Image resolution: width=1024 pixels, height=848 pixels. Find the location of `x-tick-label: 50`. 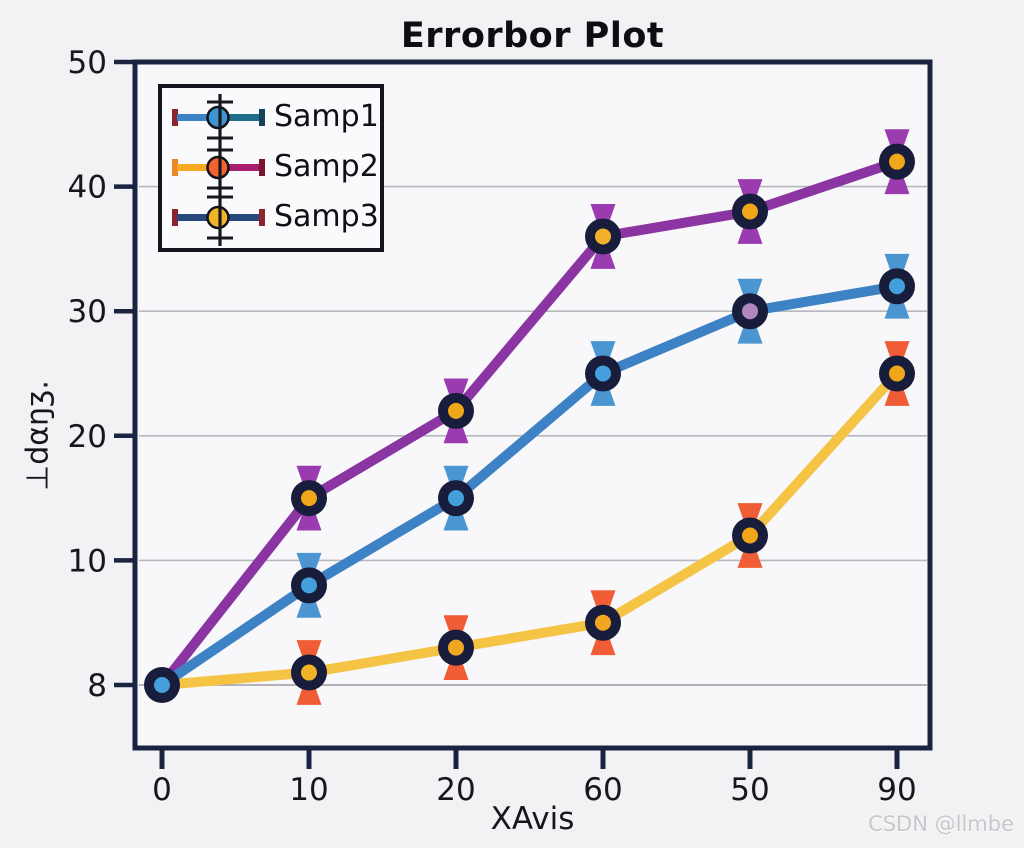

x-tick-label: 50 is located at coordinates (749, 790).